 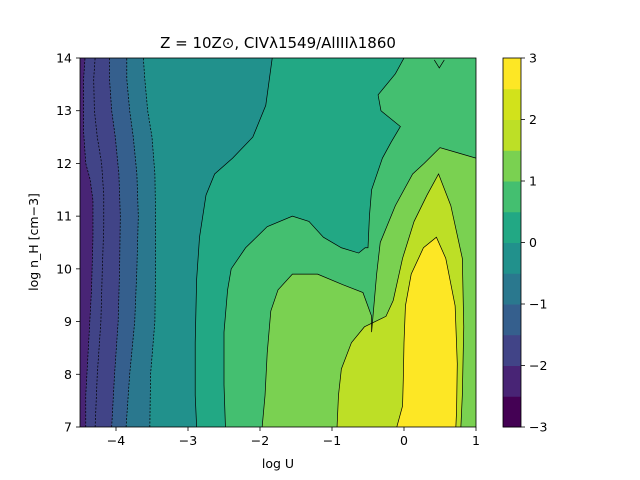 I want to click on contour-line-m0p5, so click(x=149, y=242).